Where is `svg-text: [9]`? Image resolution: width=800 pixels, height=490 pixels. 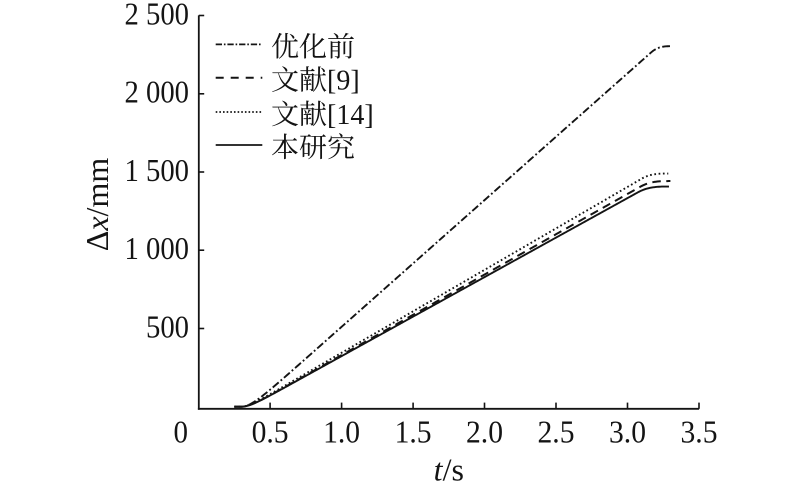
svg-text: [9] is located at coordinates (343, 81).